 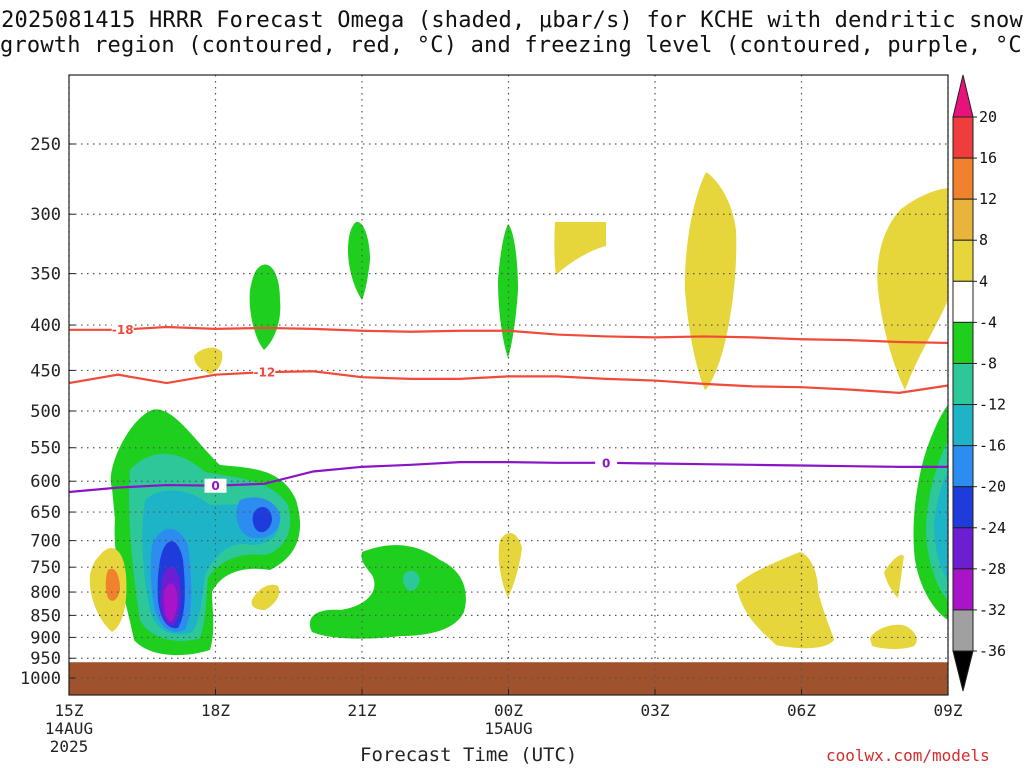 What do you see at coordinates (112, 584) in the screenshot?
I see `omega-region-sinking-1-core` at bounding box center [112, 584].